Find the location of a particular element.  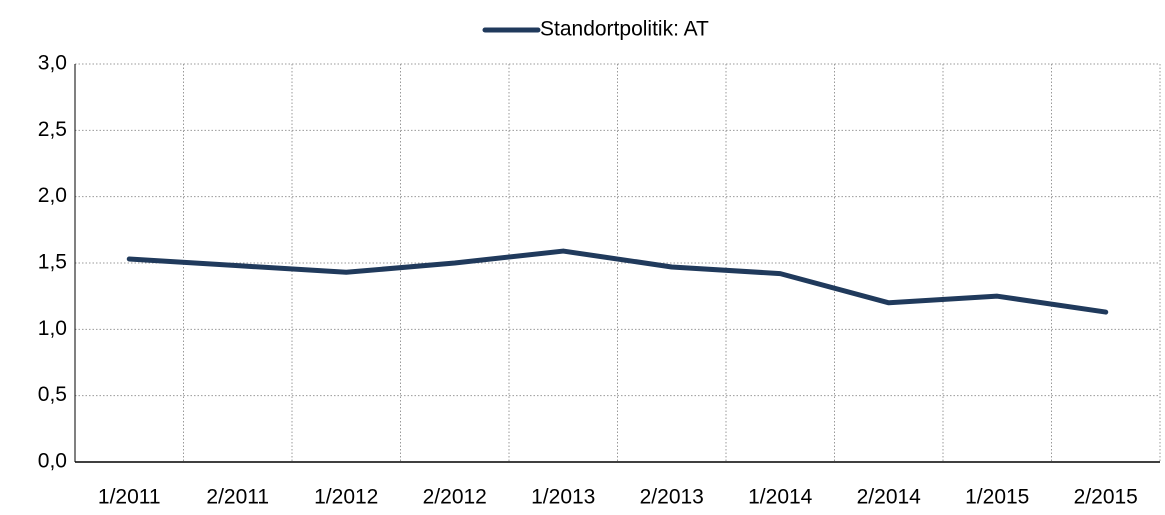

y-tick-label: 3,0 is located at coordinates (52, 63).